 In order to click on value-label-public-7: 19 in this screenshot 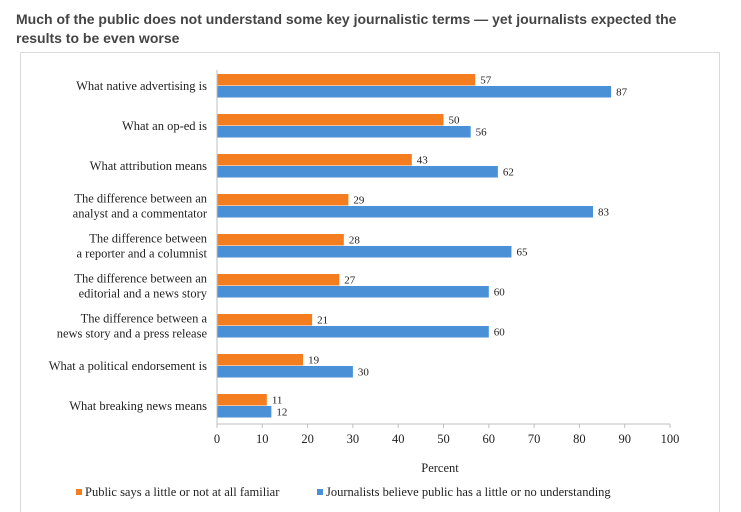, I will do `click(314, 361)`.